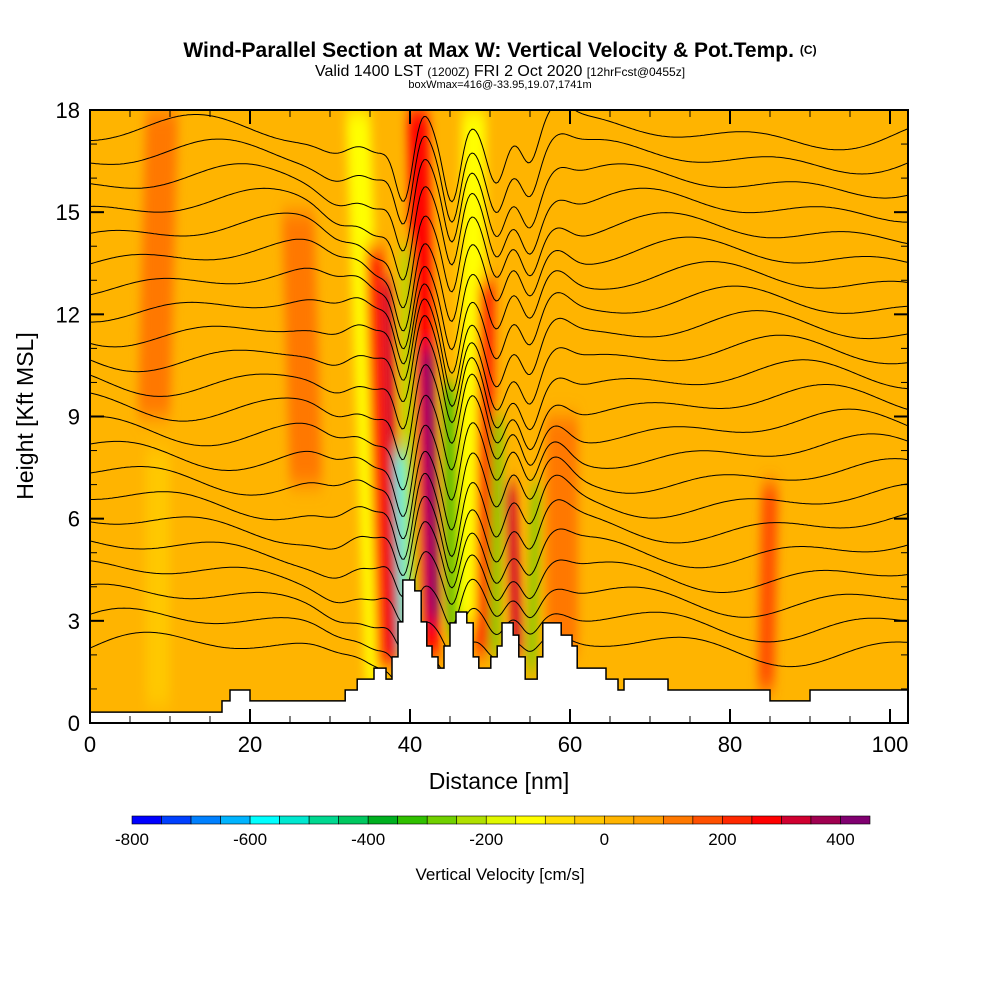  I want to click on y-tick-label: 9, so click(74, 417).